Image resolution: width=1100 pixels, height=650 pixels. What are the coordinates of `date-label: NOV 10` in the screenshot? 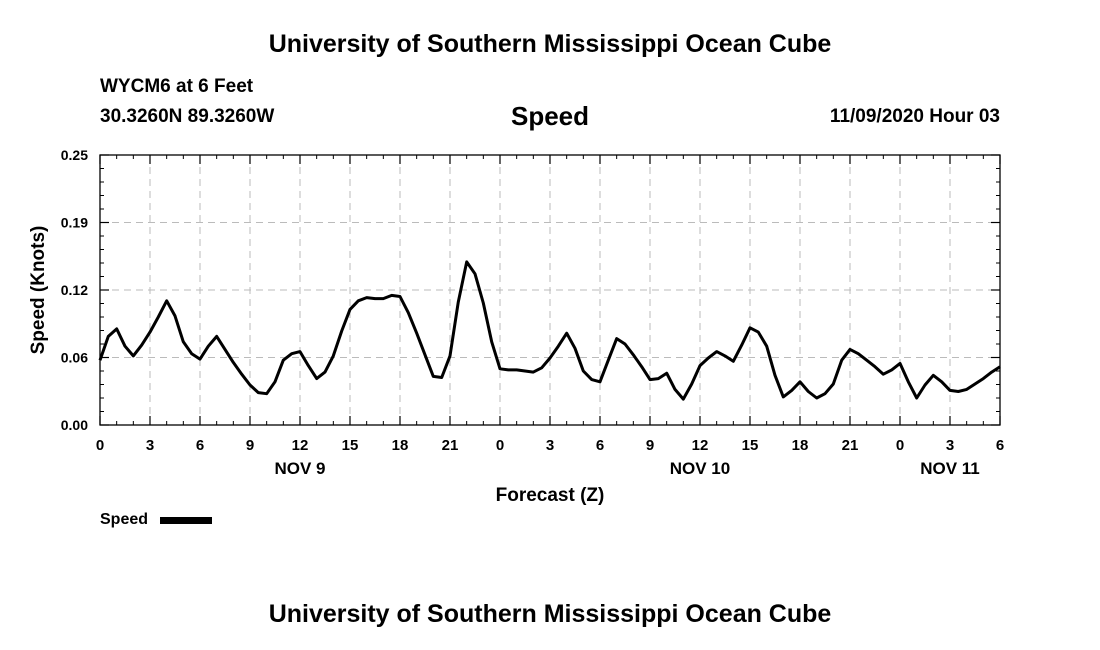 It's located at (700, 468).